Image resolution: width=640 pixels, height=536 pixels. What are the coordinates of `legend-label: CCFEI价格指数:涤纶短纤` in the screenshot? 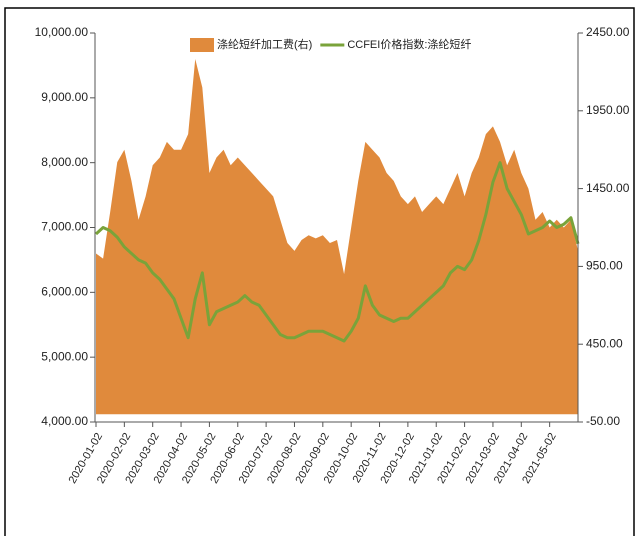 It's located at (409, 44).